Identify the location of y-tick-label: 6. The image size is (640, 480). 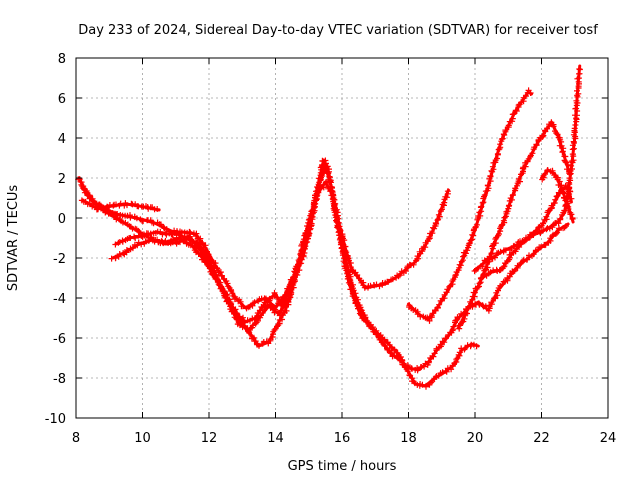
(62, 99).